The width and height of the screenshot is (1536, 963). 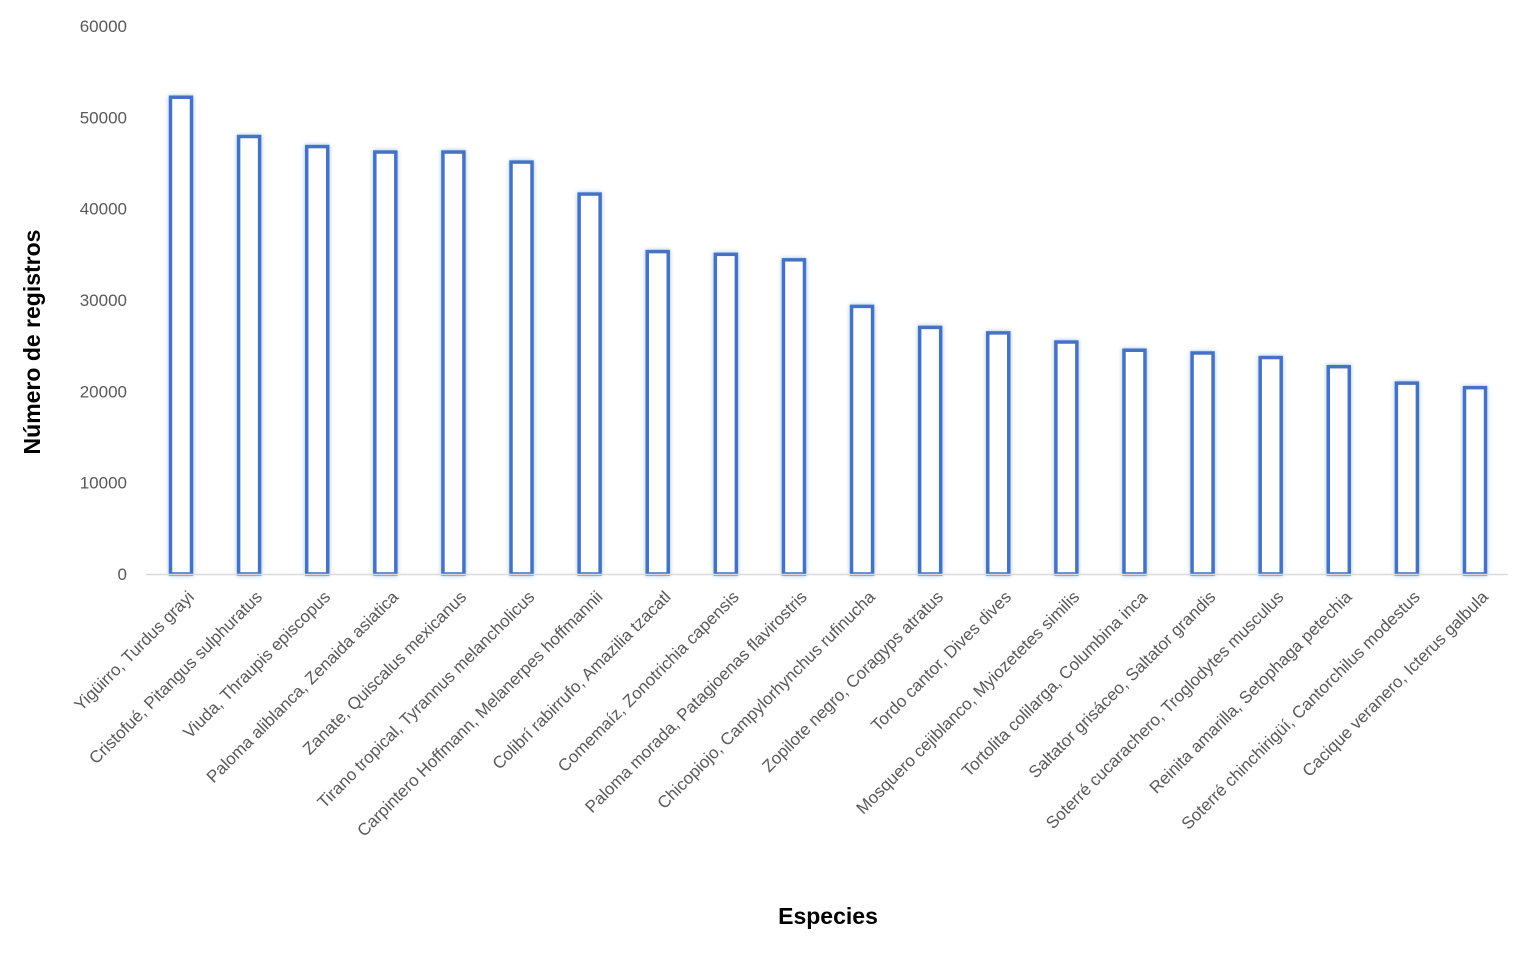 I want to click on y-axis-title: Número de registros, so click(x=32, y=342).